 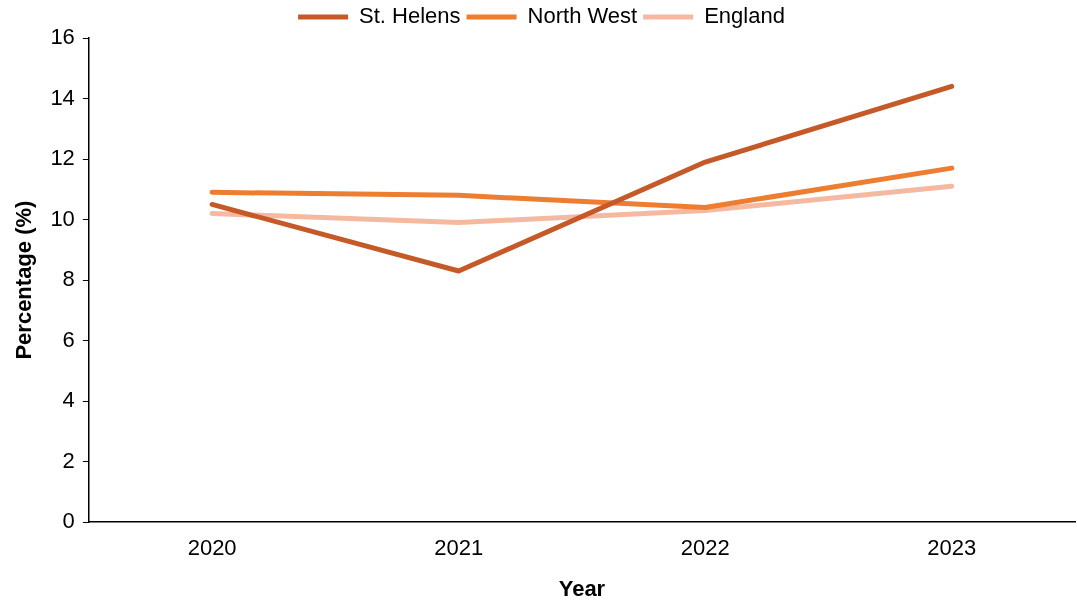 What do you see at coordinates (68, 460) in the screenshot?
I see `y-tick-label: 2` at bounding box center [68, 460].